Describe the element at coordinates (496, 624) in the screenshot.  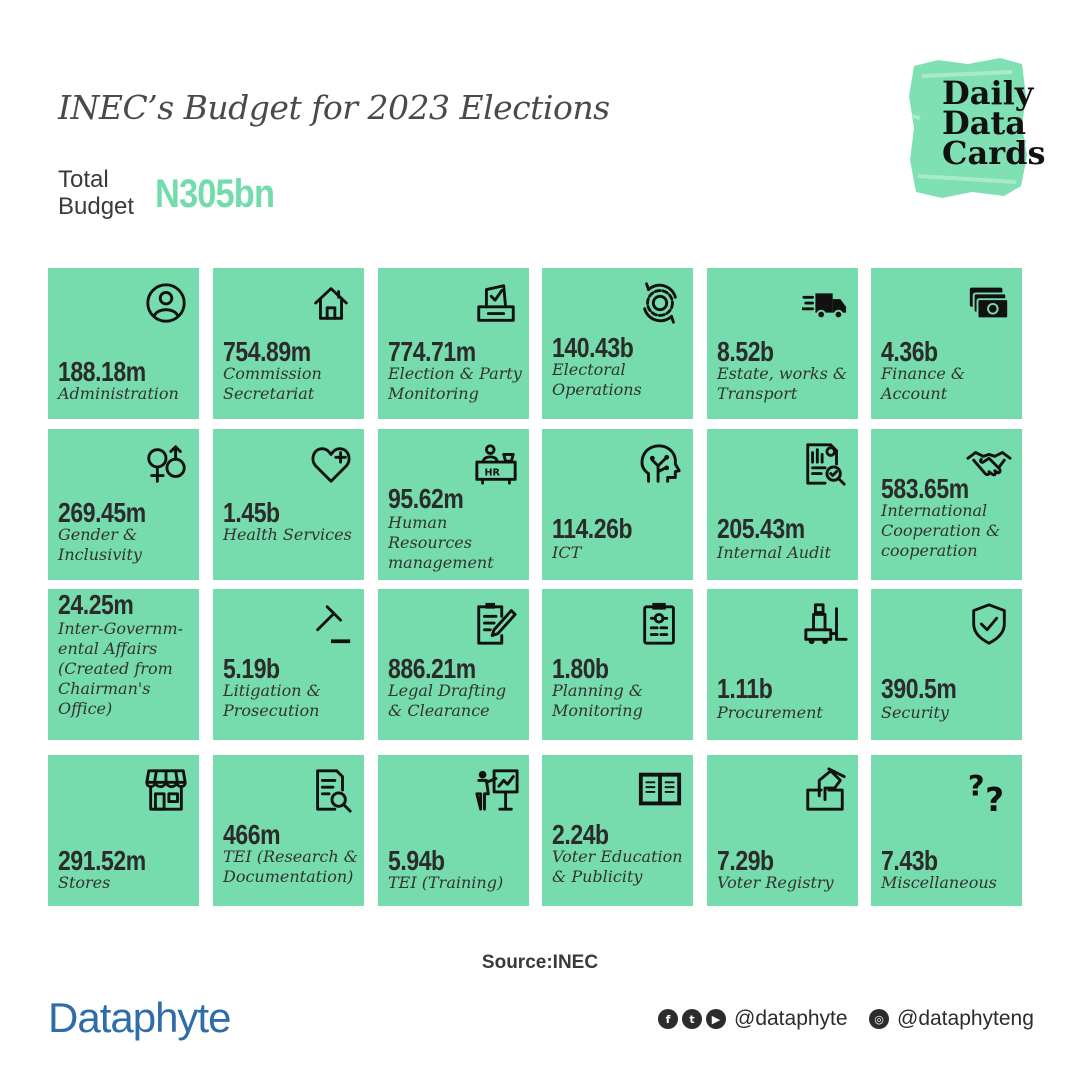
I see `document-pen-icon` at that location.